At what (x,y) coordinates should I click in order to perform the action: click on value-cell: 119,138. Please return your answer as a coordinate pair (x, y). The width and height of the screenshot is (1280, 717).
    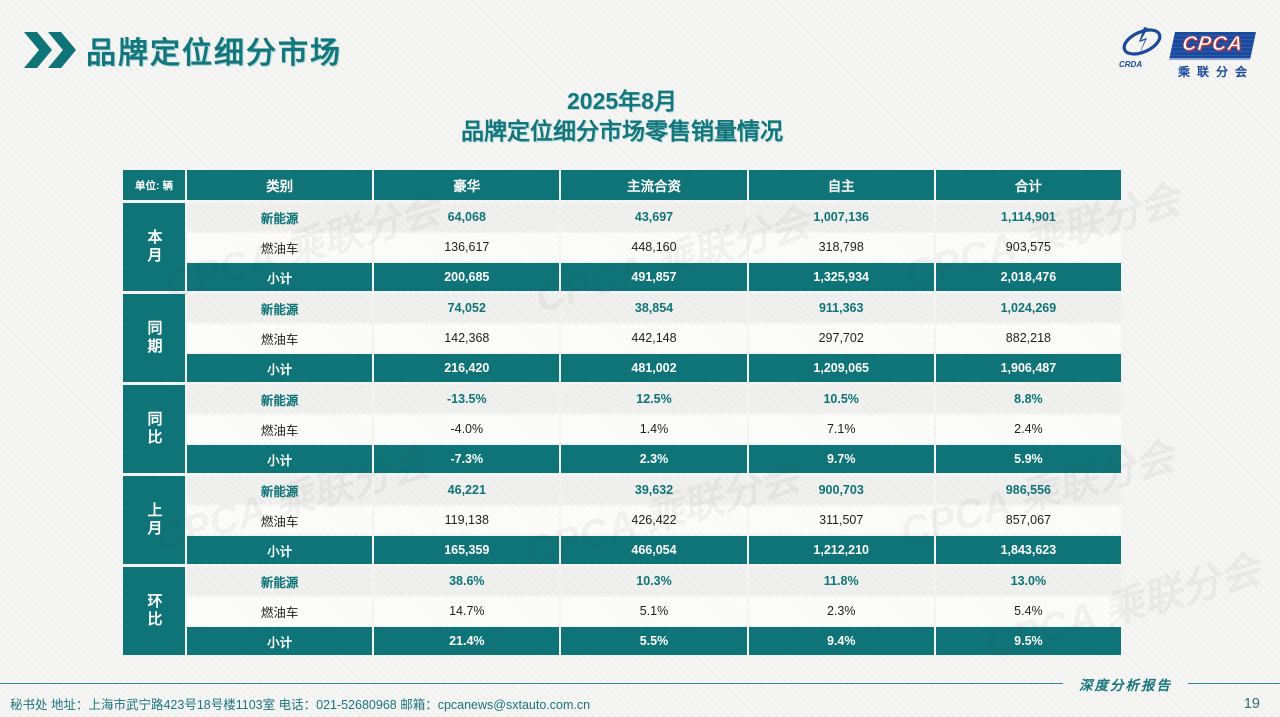
    Looking at the image, I should click on (467, 520).